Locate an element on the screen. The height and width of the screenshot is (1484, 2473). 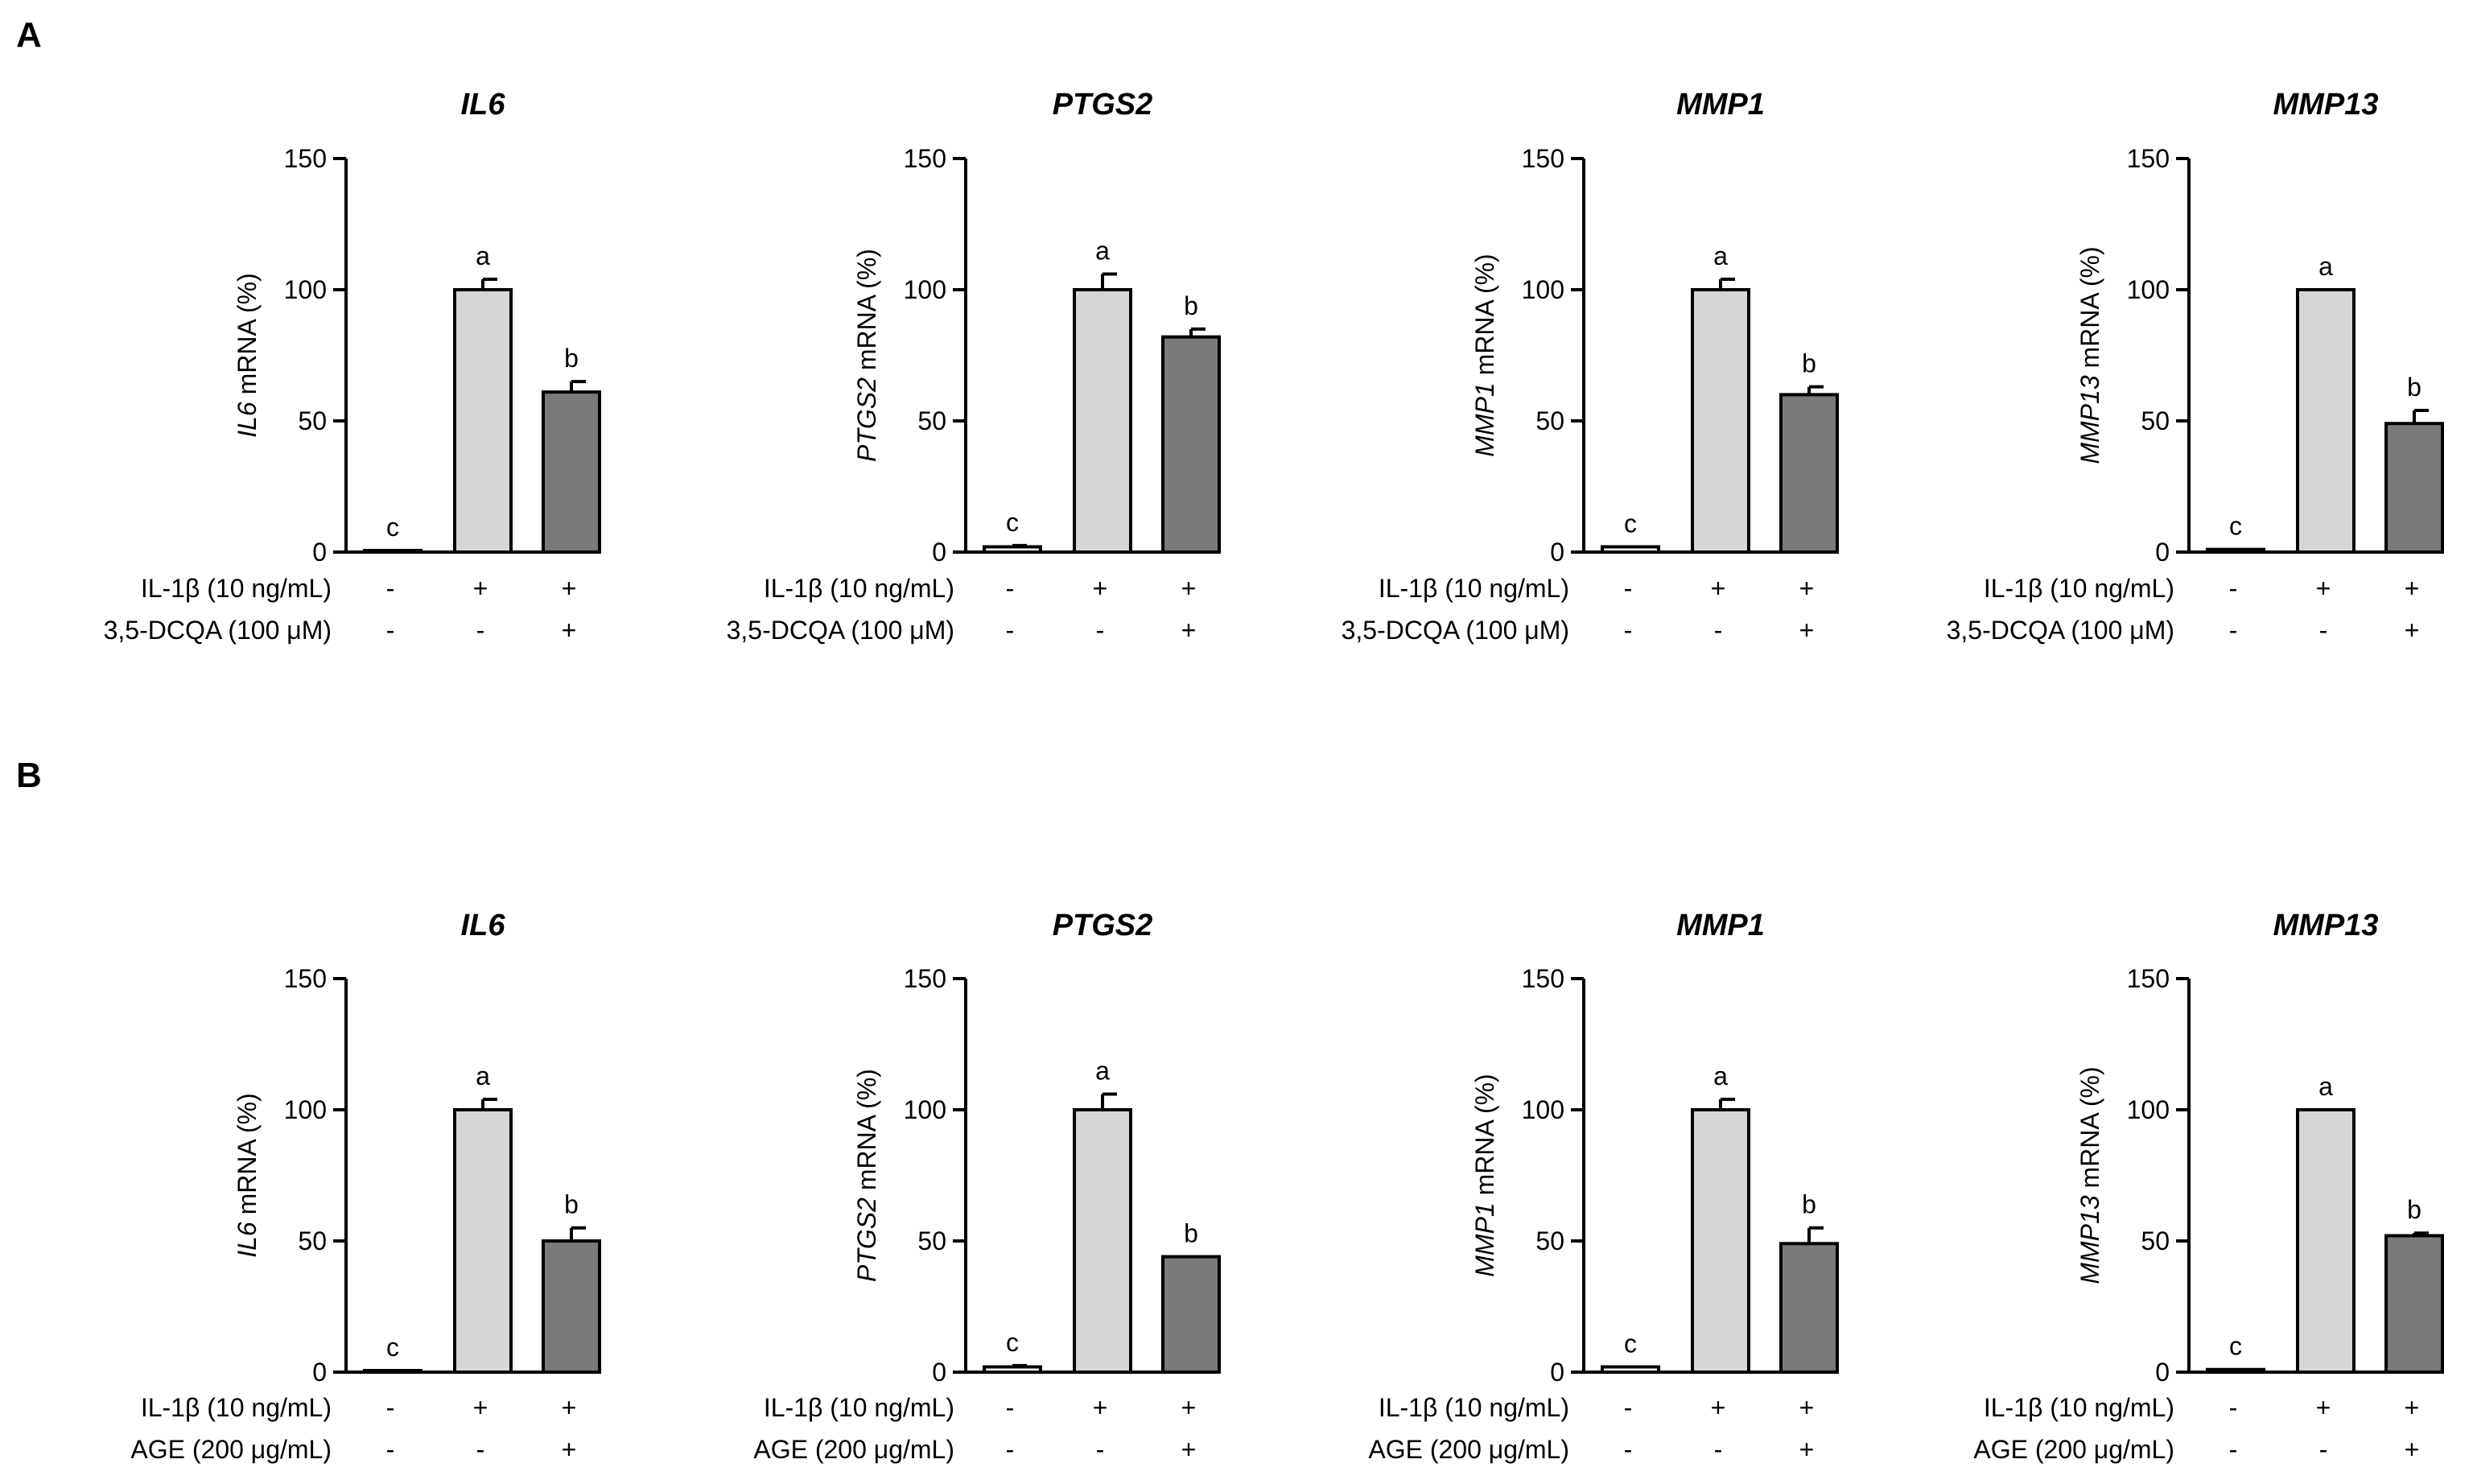
y-axis-label: PTGS2 mRNA (%) is located at coordinates (866, 1175).